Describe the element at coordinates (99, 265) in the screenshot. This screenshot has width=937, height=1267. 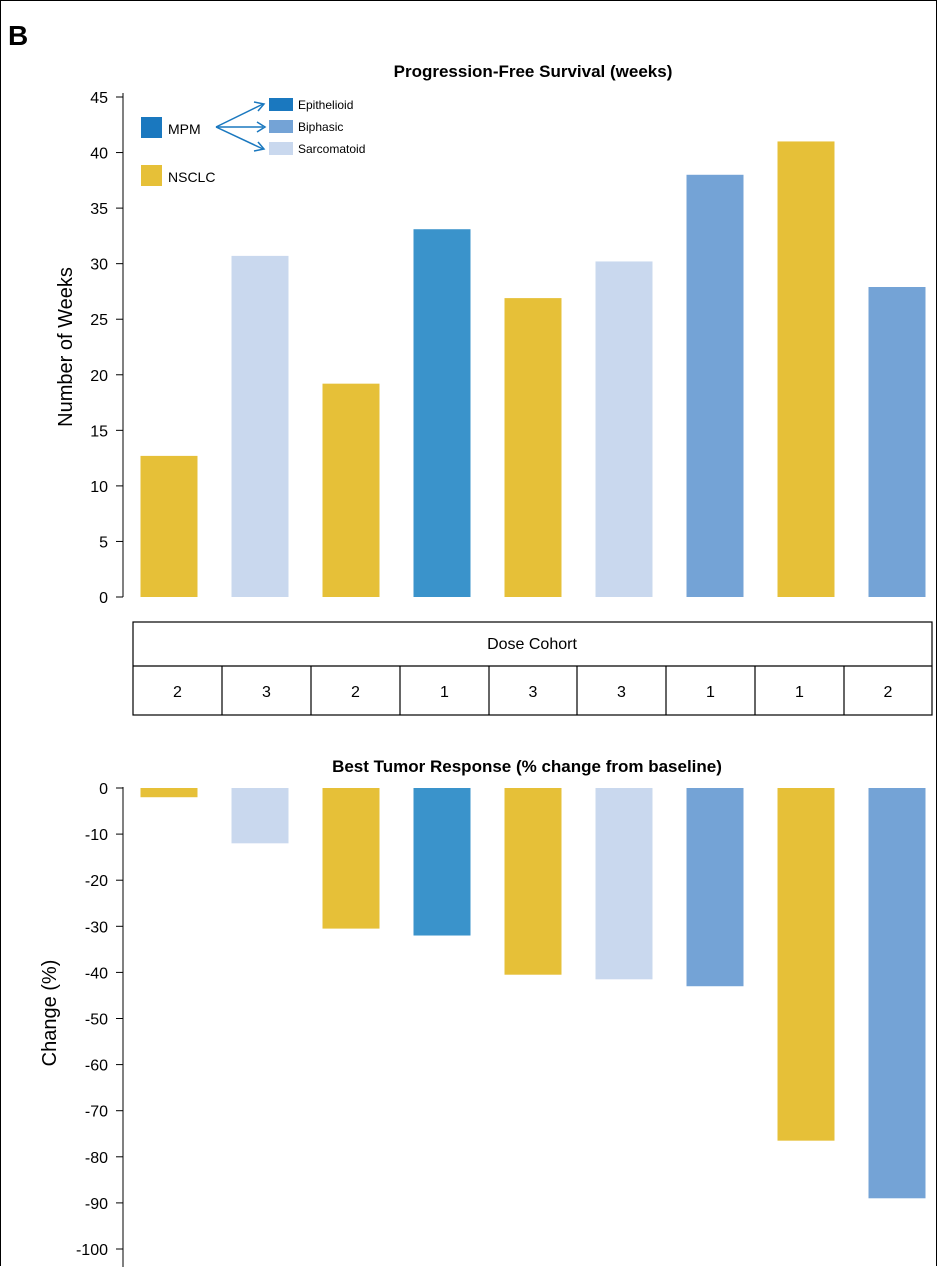
I see `pfs-y-tick-label: 30` at that location.